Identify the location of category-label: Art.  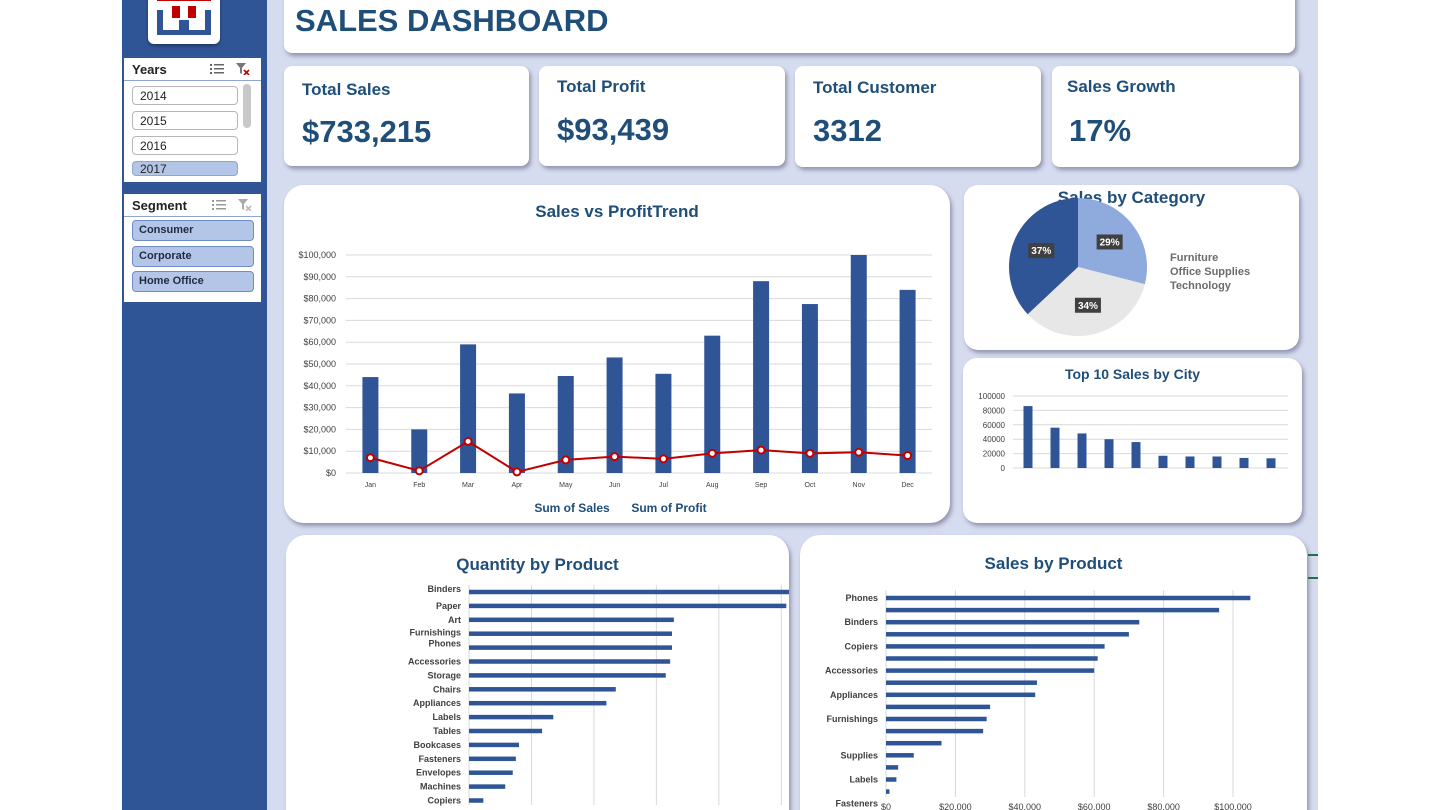
(454, 620).